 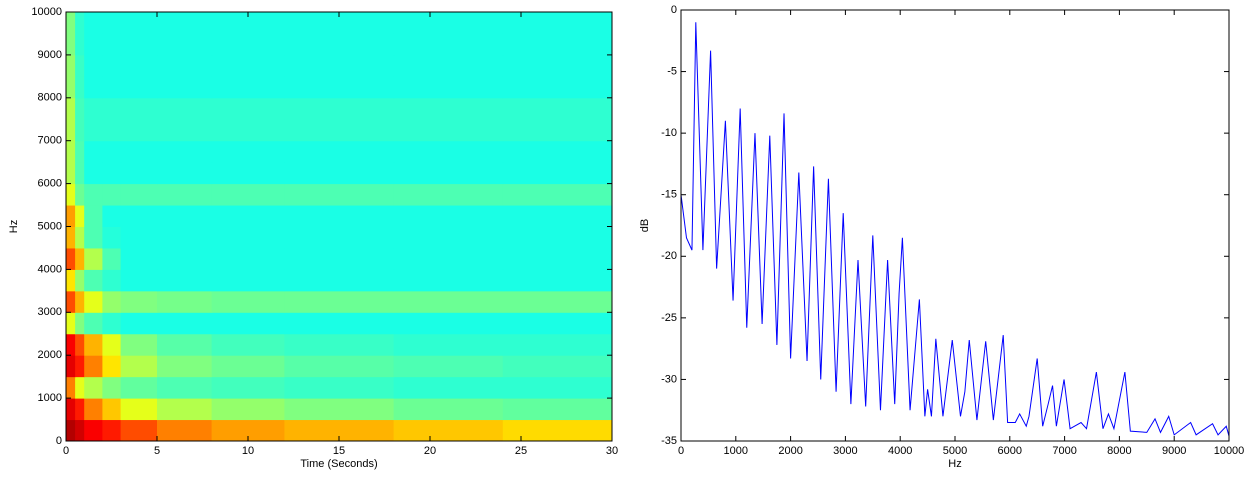 What do you see at coordinates (50, 226) in the screenshot?
I see `y-tick-label: 5000` at bounding box center [50, 226].